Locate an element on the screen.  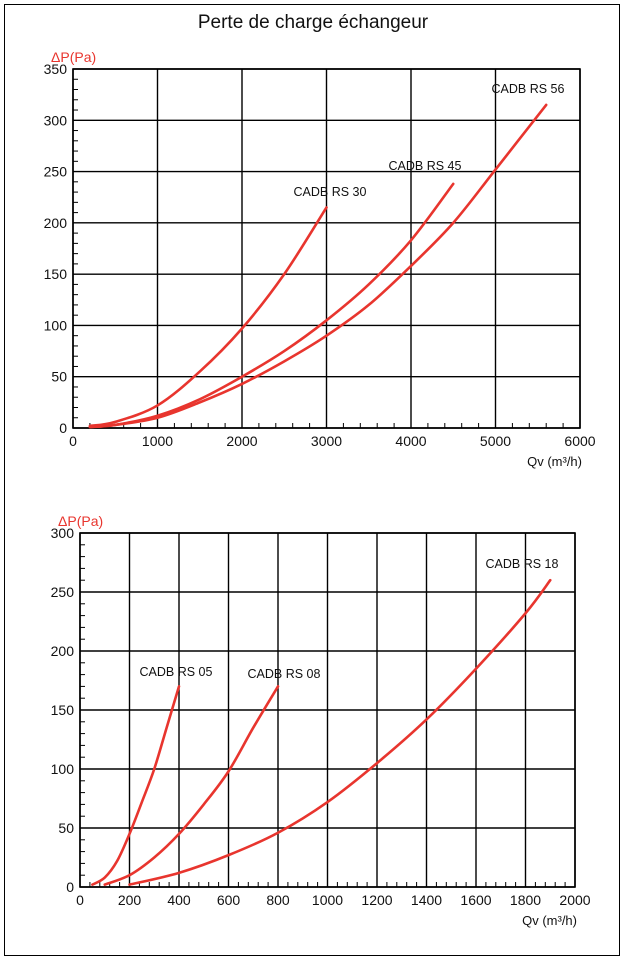
x-tick-label: 1800 is located at coordinates (525, 900).